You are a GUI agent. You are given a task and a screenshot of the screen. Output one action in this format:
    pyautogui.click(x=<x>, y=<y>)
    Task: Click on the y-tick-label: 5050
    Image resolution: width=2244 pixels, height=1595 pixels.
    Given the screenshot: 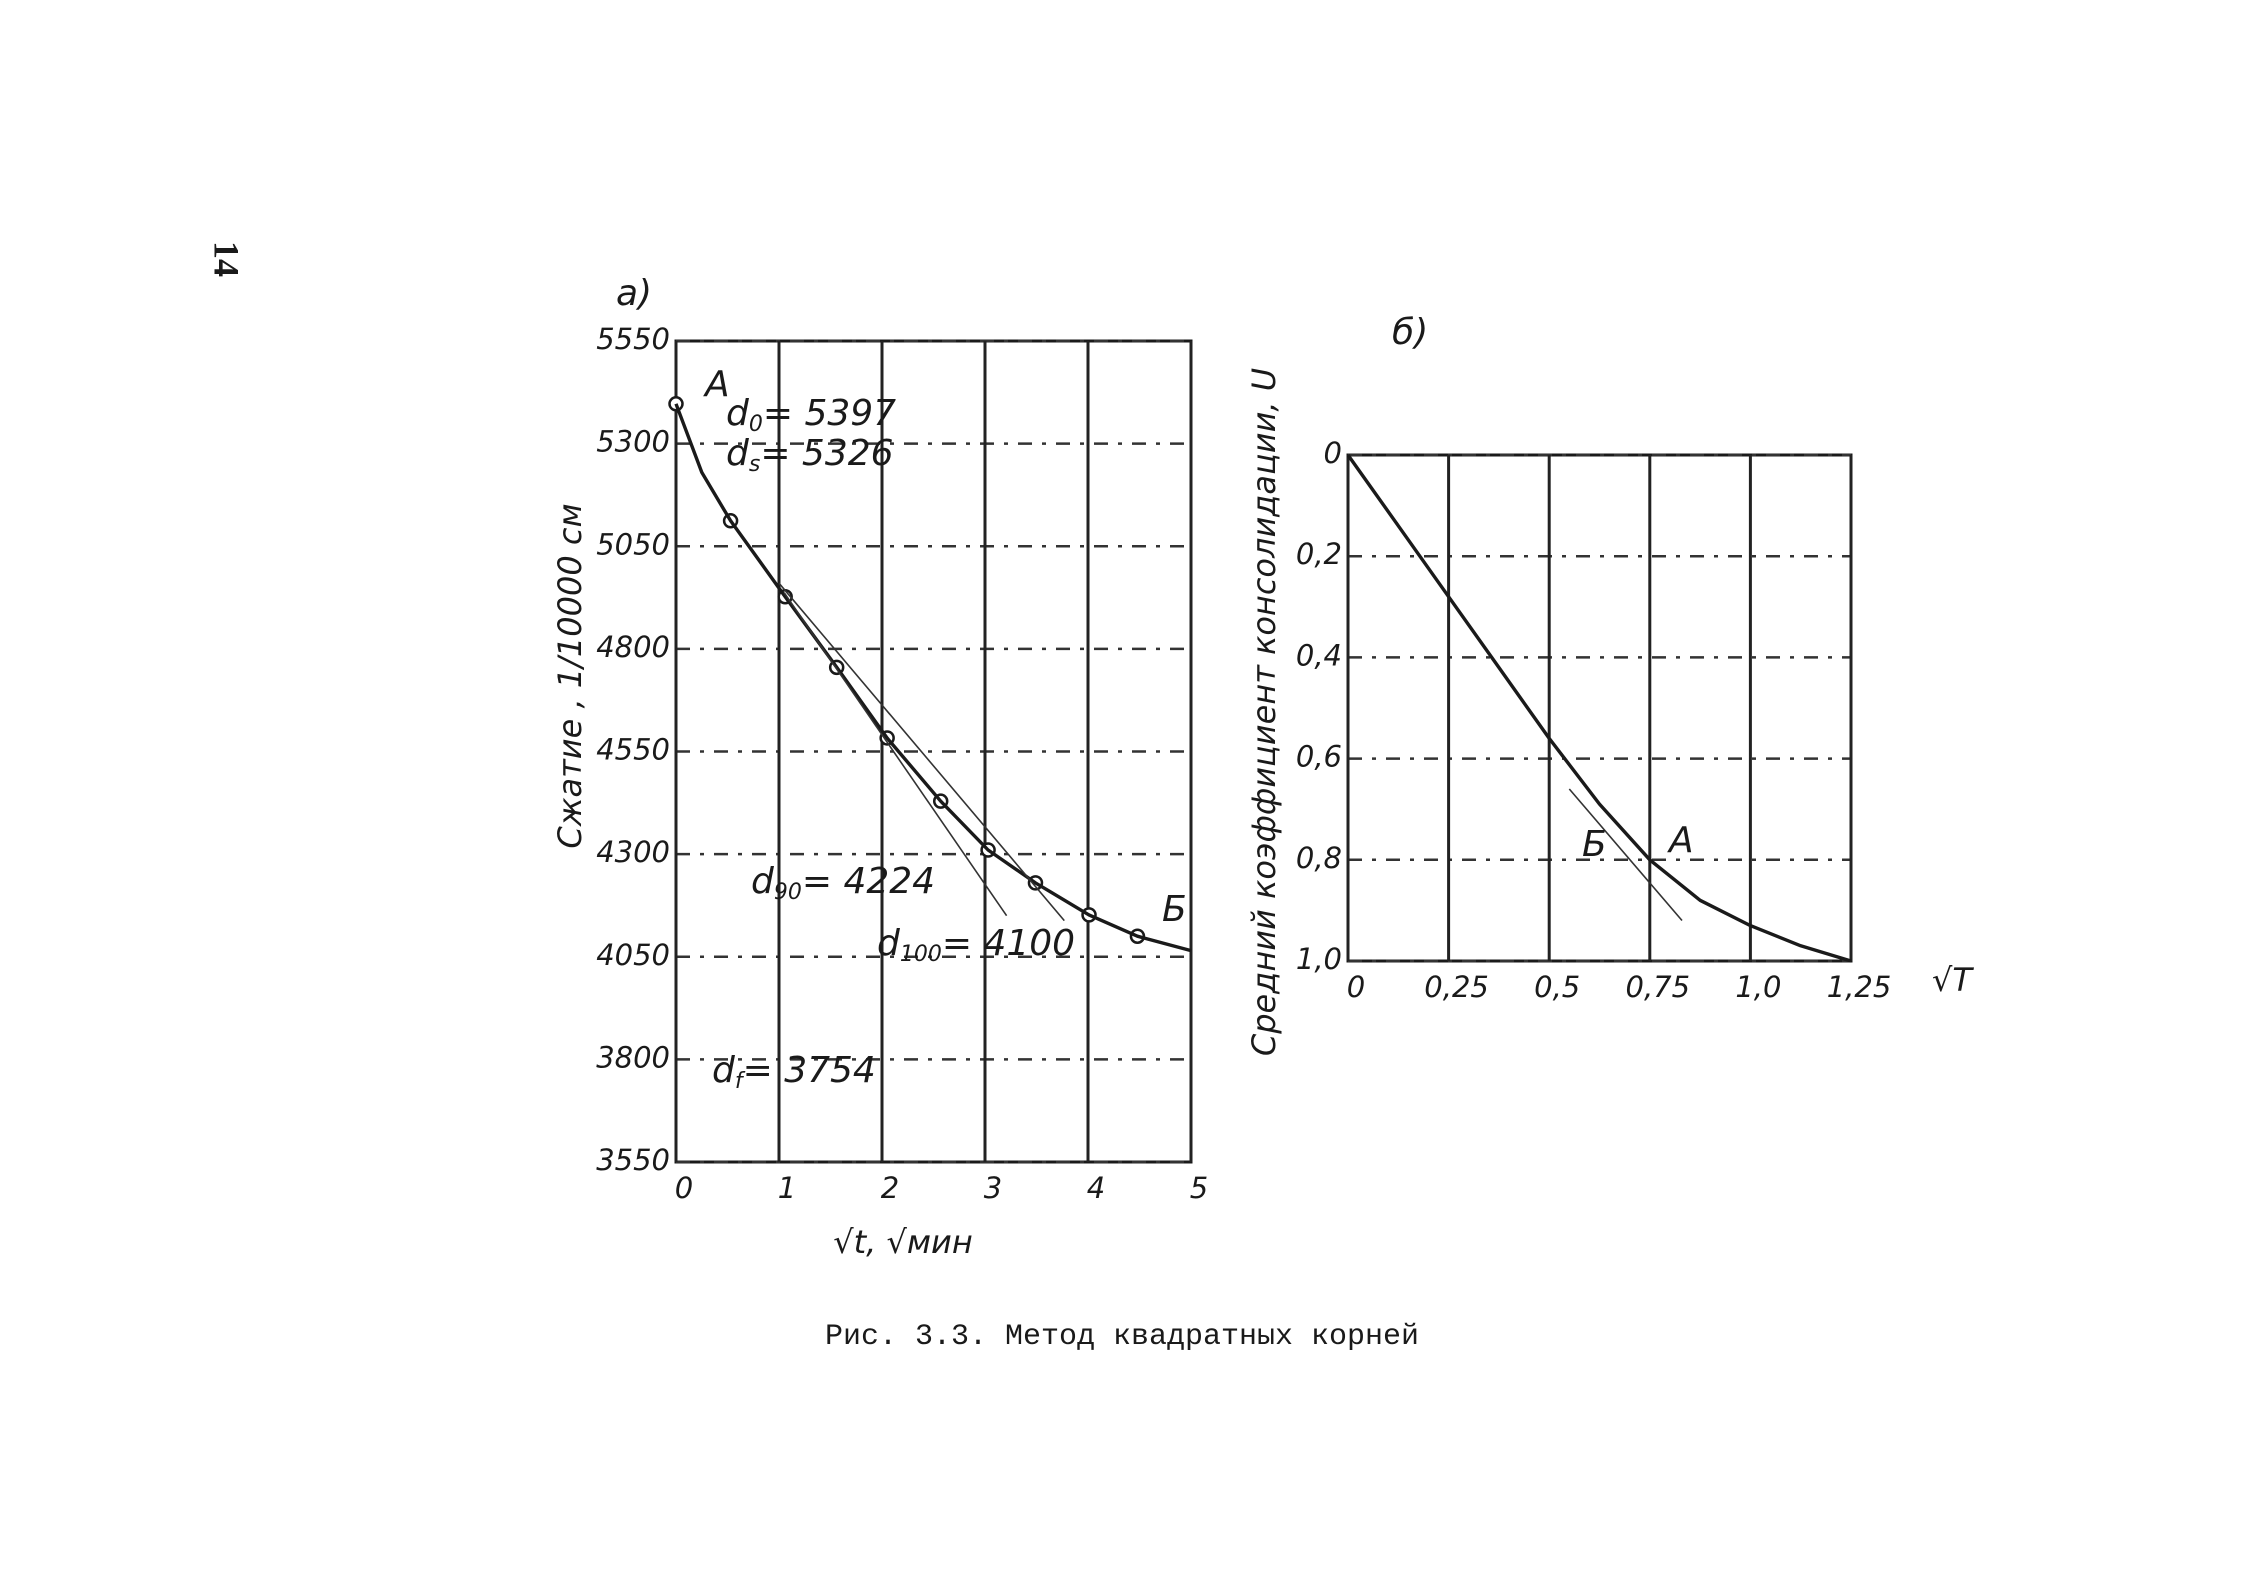 What is the action you would take?
    pyautogui.click(x=633, y=544)
    